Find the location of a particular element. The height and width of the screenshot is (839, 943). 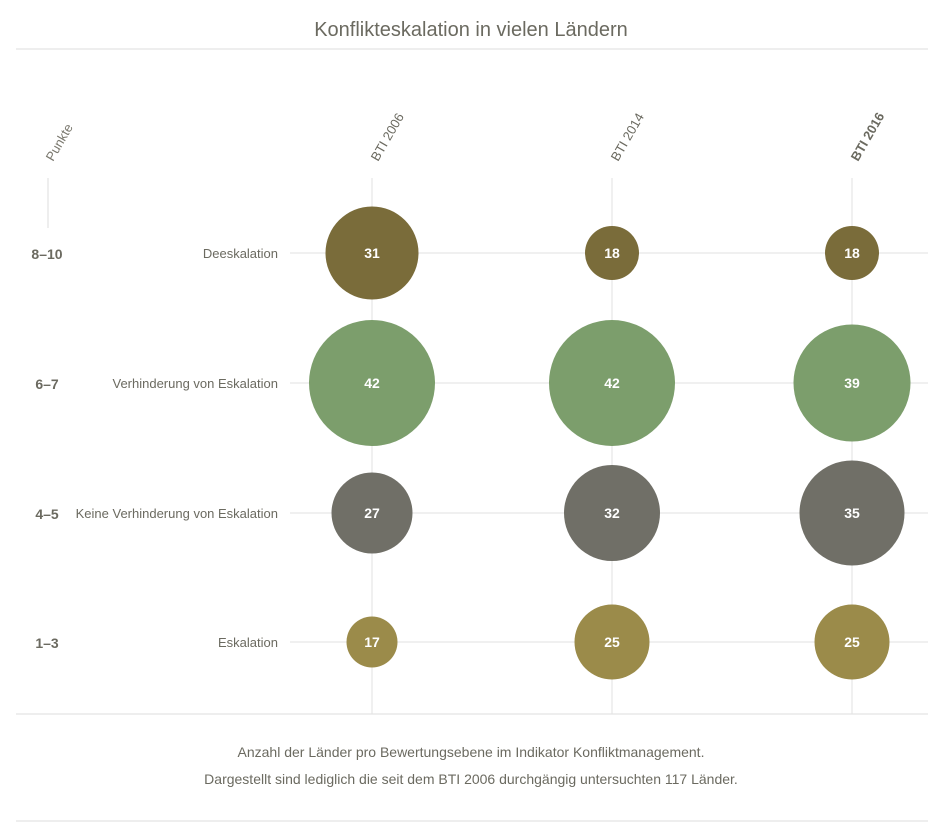

bubble-value-label: 39 is located at coordinates (852, 383).